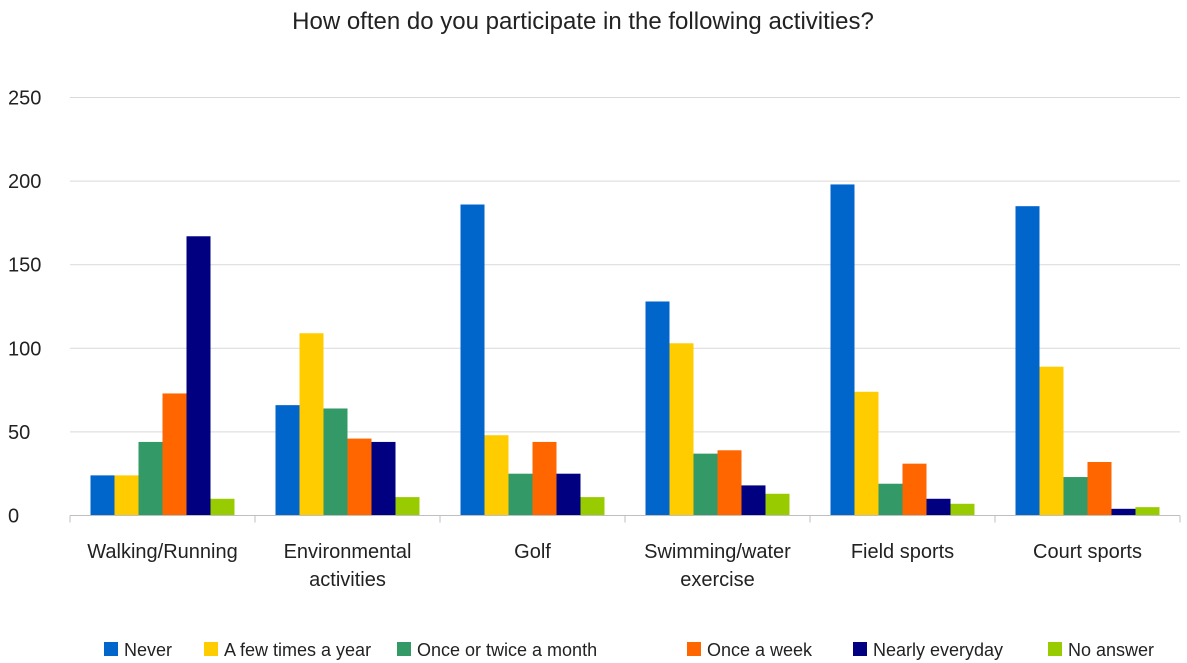 The width and height of the screenshot is (1187, 663). What do you see at coordinates (24, 308) in the screenshot?
I see `y-axis-ticks: 0 50 100 150 200 250` at bounding box center [24, 308].